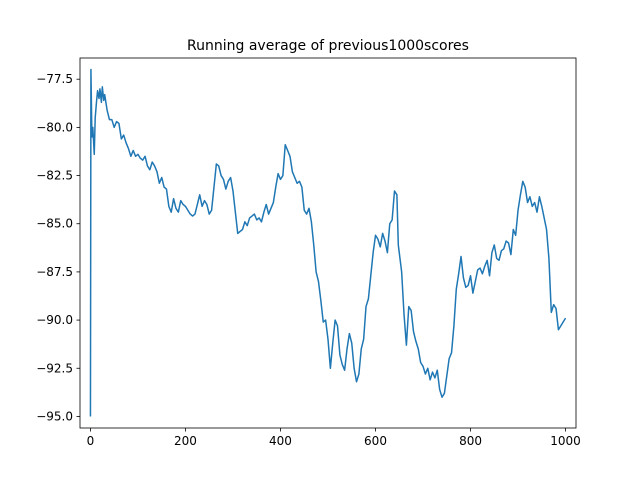 The image size is (640, 480). I want to click on y-axis: −95.0 −92.5 −90.0 −87.5 −85.0 −82.5 −80.0 −77.5, so click(58, 247).